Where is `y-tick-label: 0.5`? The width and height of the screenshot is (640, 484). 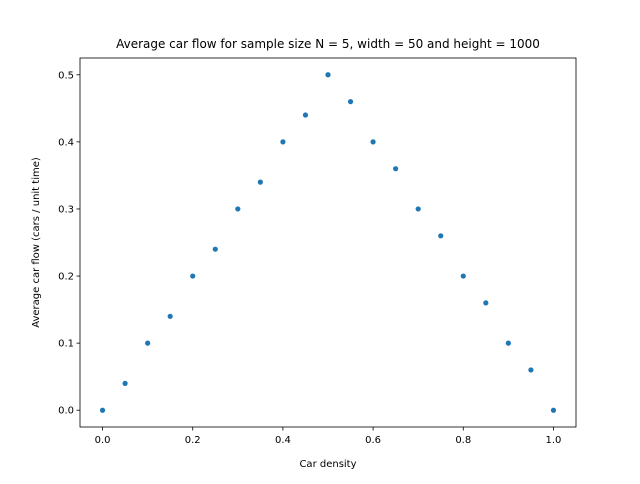 y-tick-label: 0.5 is located at coordinates (66, 75).